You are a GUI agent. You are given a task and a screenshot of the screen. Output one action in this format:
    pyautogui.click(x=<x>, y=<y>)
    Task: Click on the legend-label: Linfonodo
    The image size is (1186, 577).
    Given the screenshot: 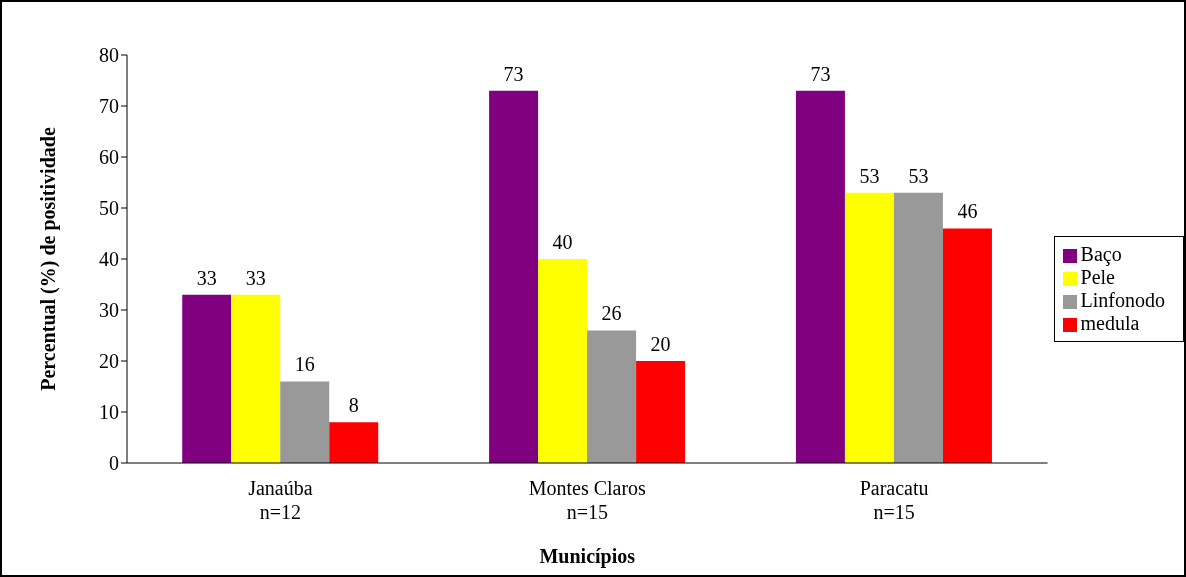 What is the action you would take?
    pyautogui.click(x=1122, y=299)
    